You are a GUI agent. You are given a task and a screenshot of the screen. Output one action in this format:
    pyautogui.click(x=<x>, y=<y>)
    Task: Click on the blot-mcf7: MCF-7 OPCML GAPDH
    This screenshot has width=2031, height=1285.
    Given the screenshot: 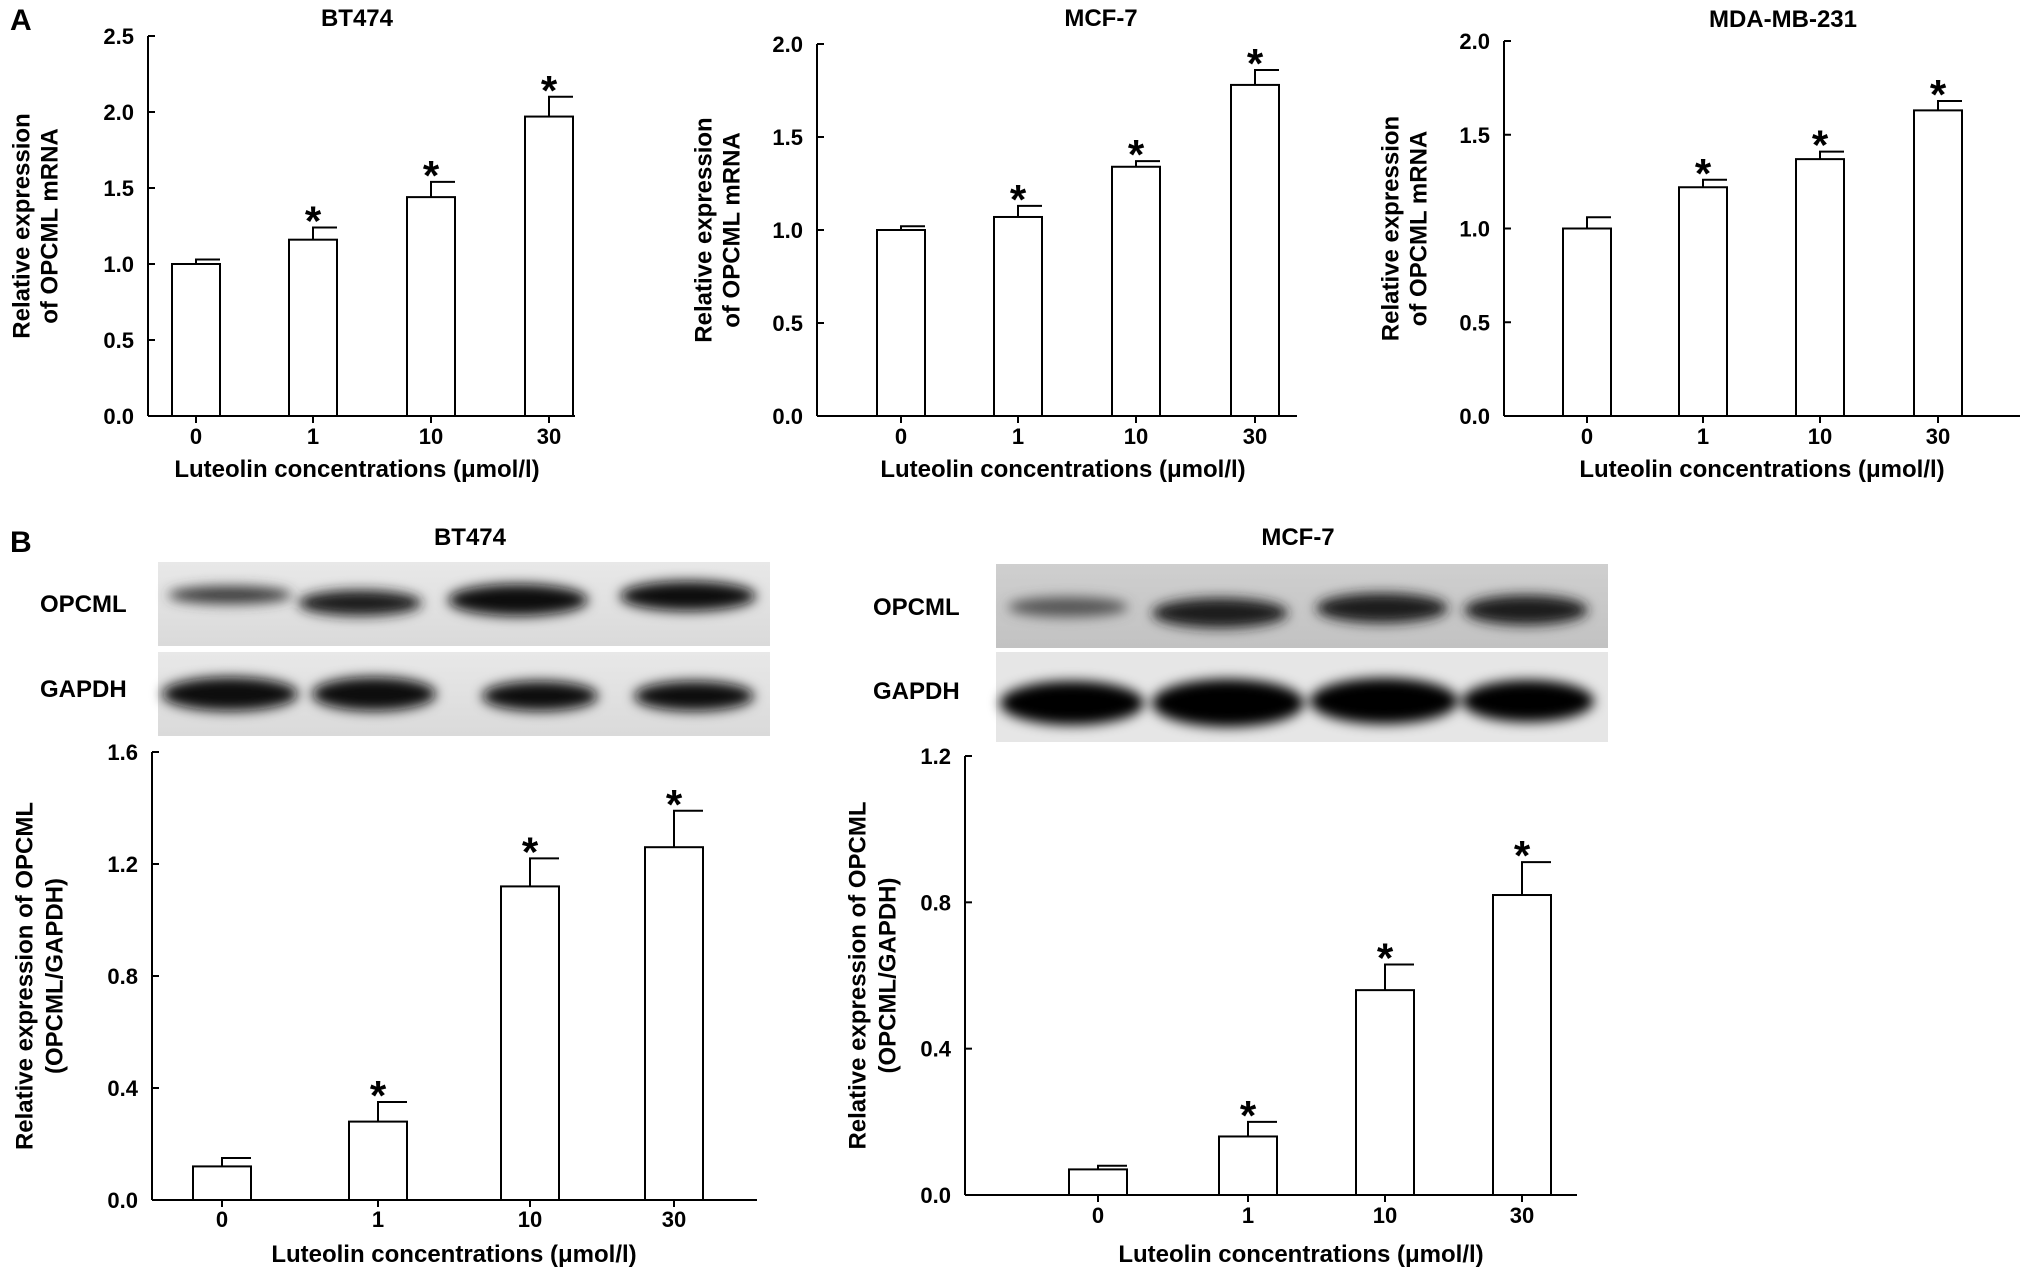 What is the action you would take?
    pyautogui.click(x=1240, y=633)
    